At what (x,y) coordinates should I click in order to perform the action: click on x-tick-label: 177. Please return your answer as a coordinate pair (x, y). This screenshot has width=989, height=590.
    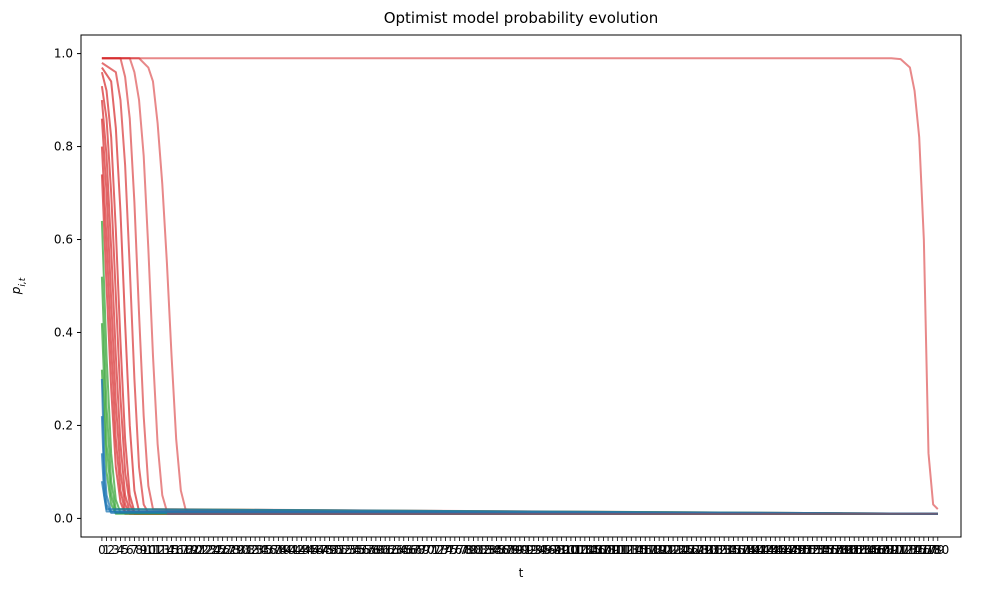
    Looking at the image, I should click on (923, 550).